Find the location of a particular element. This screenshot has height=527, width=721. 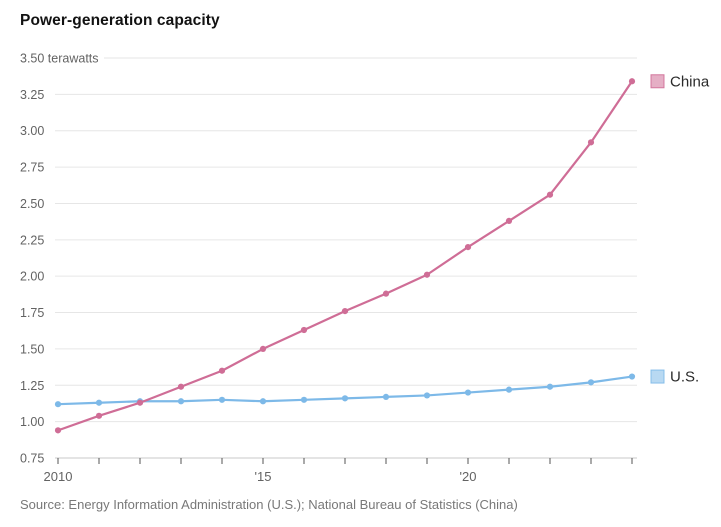

y-axis-label: 1.25 is located at coordinates (32, 386).